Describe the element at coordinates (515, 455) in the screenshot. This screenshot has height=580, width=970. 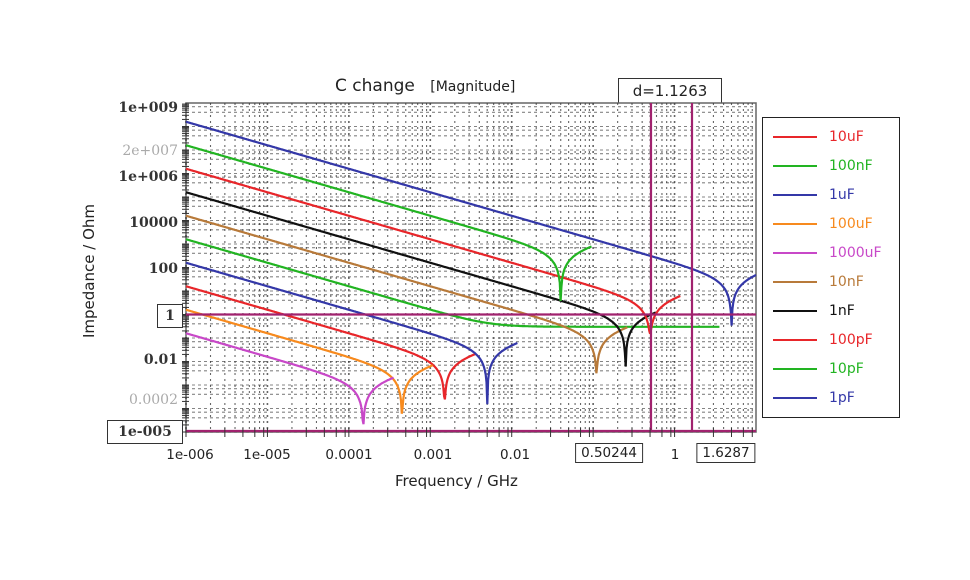
I see `x-tick-label: 0.01` at that location.